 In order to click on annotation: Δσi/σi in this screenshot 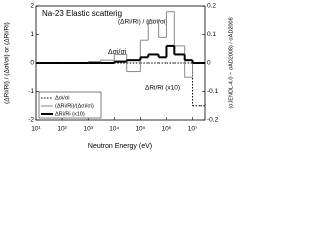, I will do `click(117, 52)`.